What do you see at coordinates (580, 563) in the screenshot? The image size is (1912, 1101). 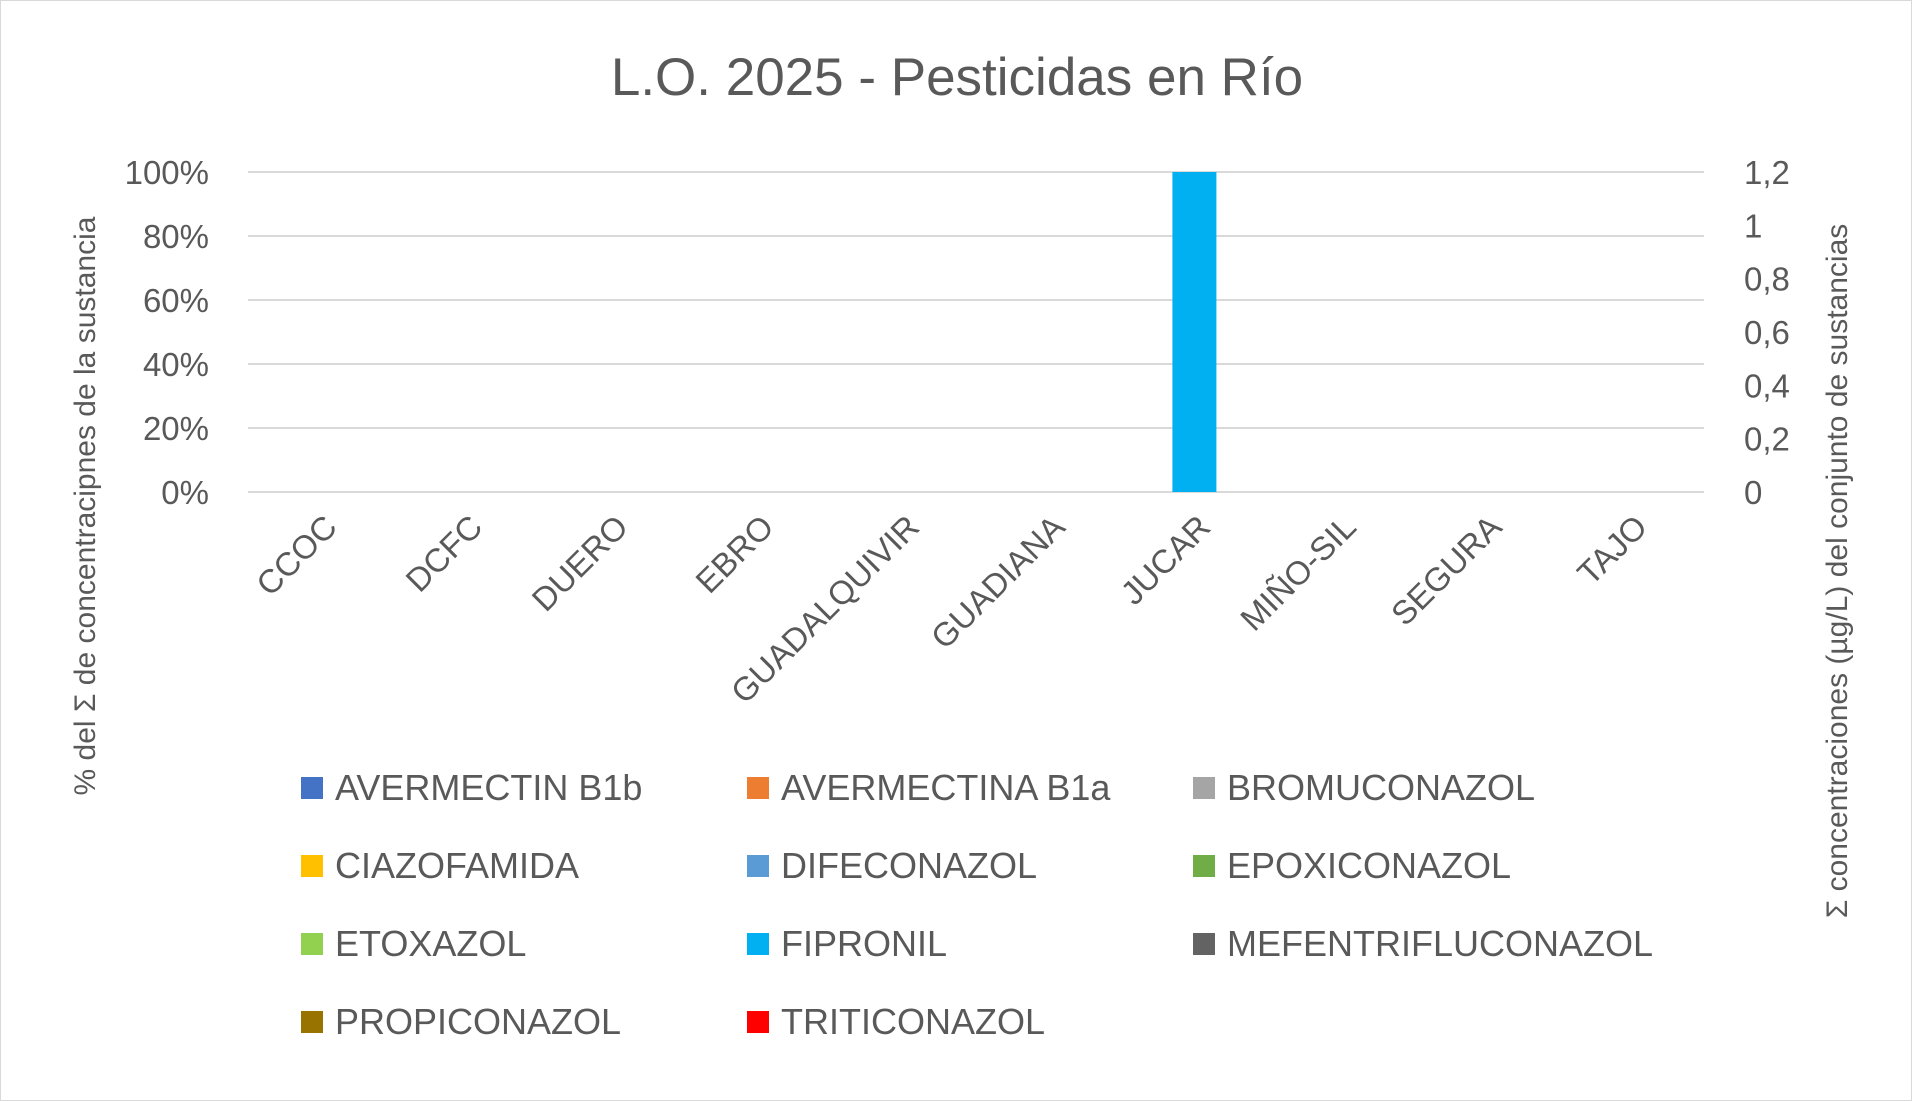 I see `category-label: DUERO` at bounding box center [580, 563].